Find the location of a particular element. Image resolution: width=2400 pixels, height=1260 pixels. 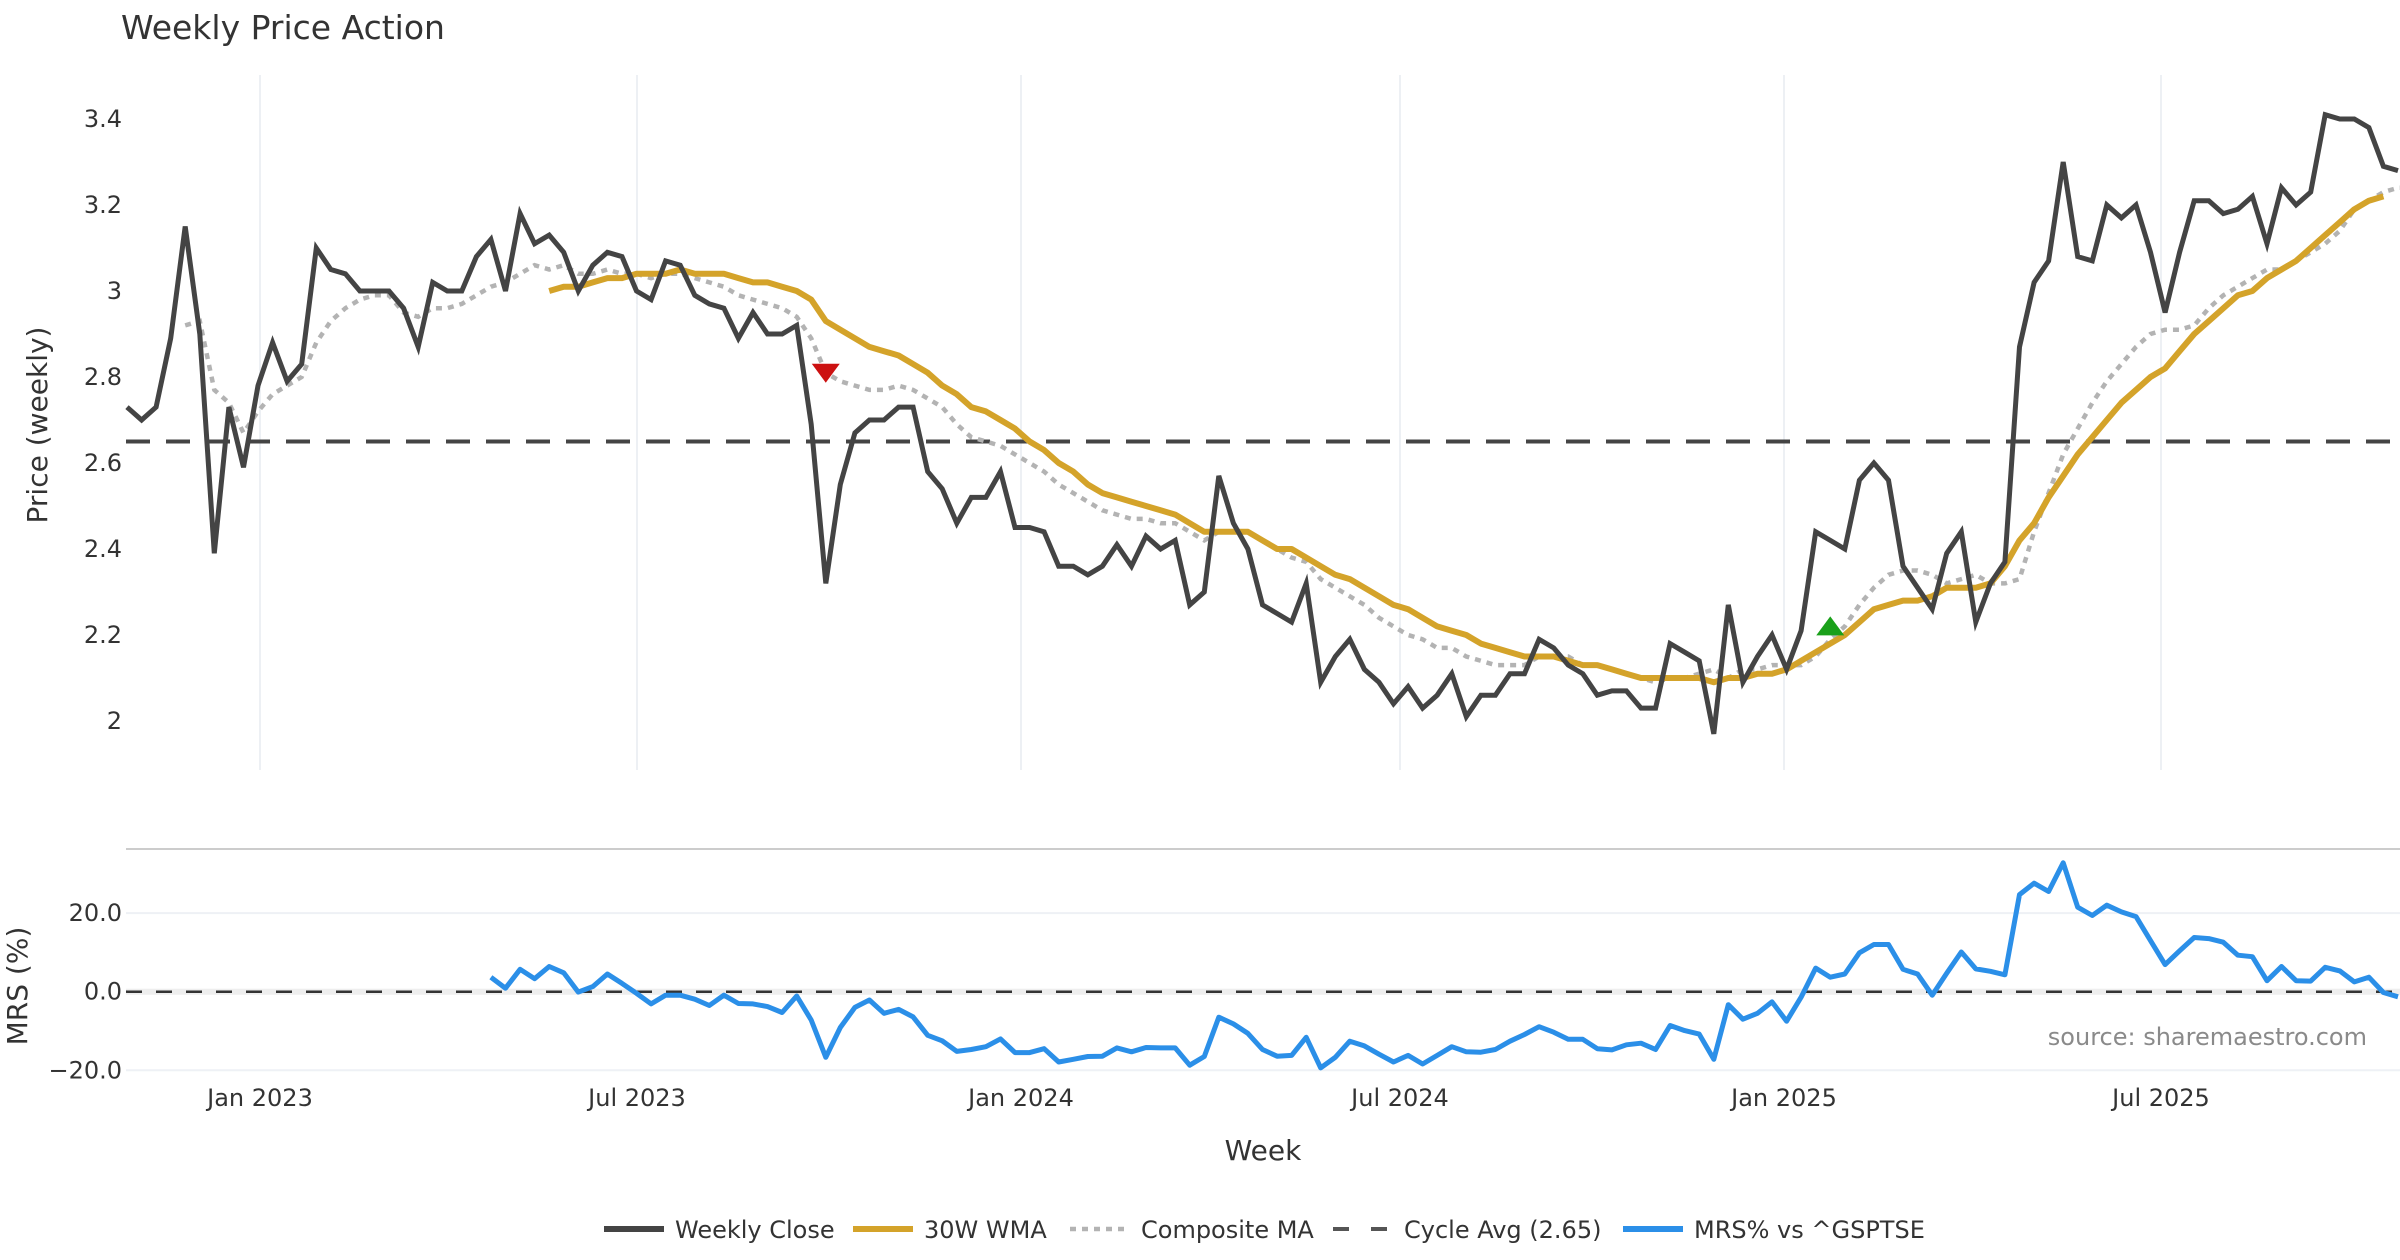

buy-signal-marker is located at coordinates (1830, 626).